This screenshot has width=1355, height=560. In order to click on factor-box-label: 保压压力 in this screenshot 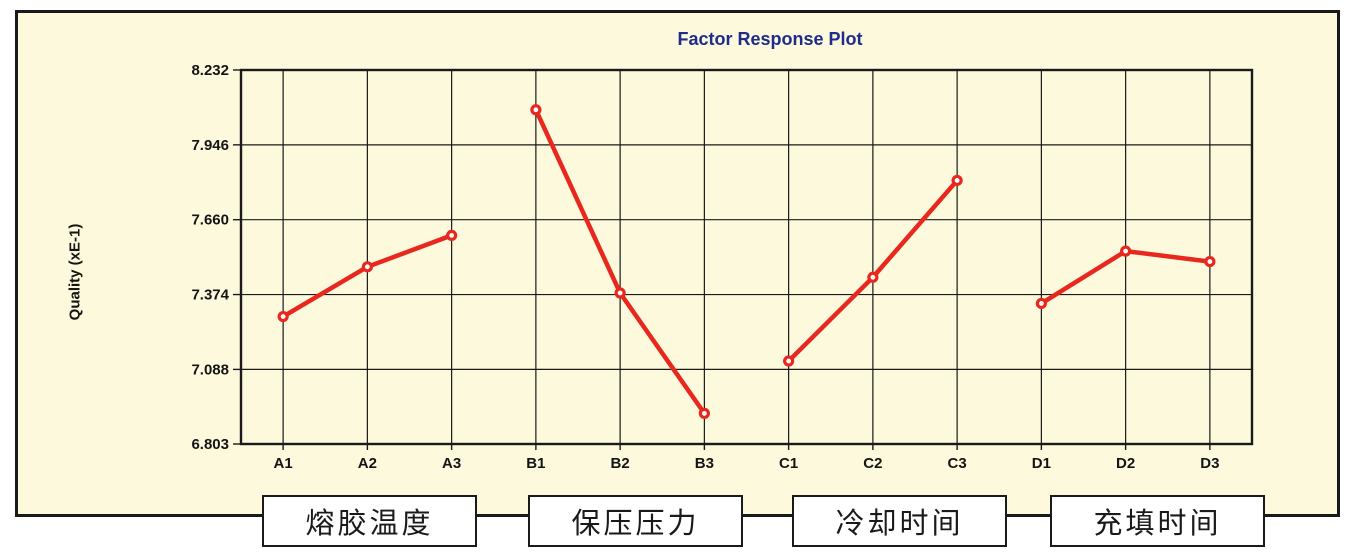, I will do `click(635, 524)`.